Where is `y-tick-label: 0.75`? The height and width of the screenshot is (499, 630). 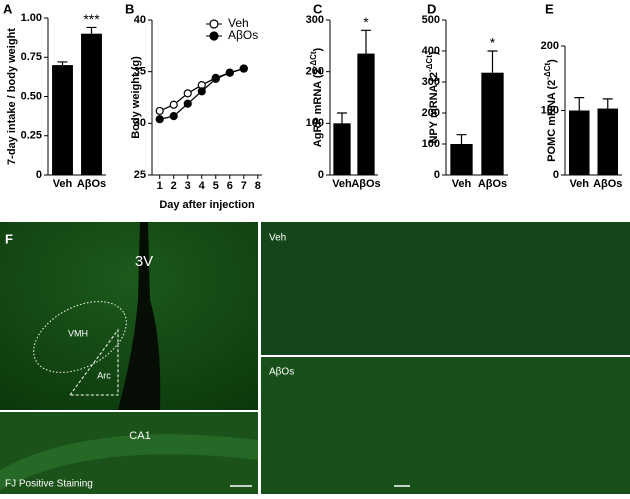
y-tick-label: 0.75 is located at coordinates (31, 57).